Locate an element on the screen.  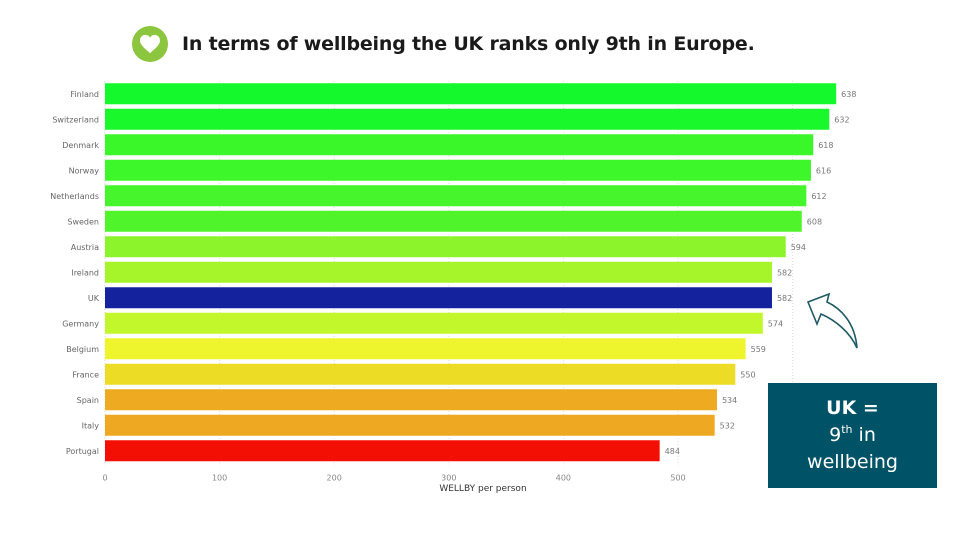
value-label: 532 is located at coordinates (727, 425).